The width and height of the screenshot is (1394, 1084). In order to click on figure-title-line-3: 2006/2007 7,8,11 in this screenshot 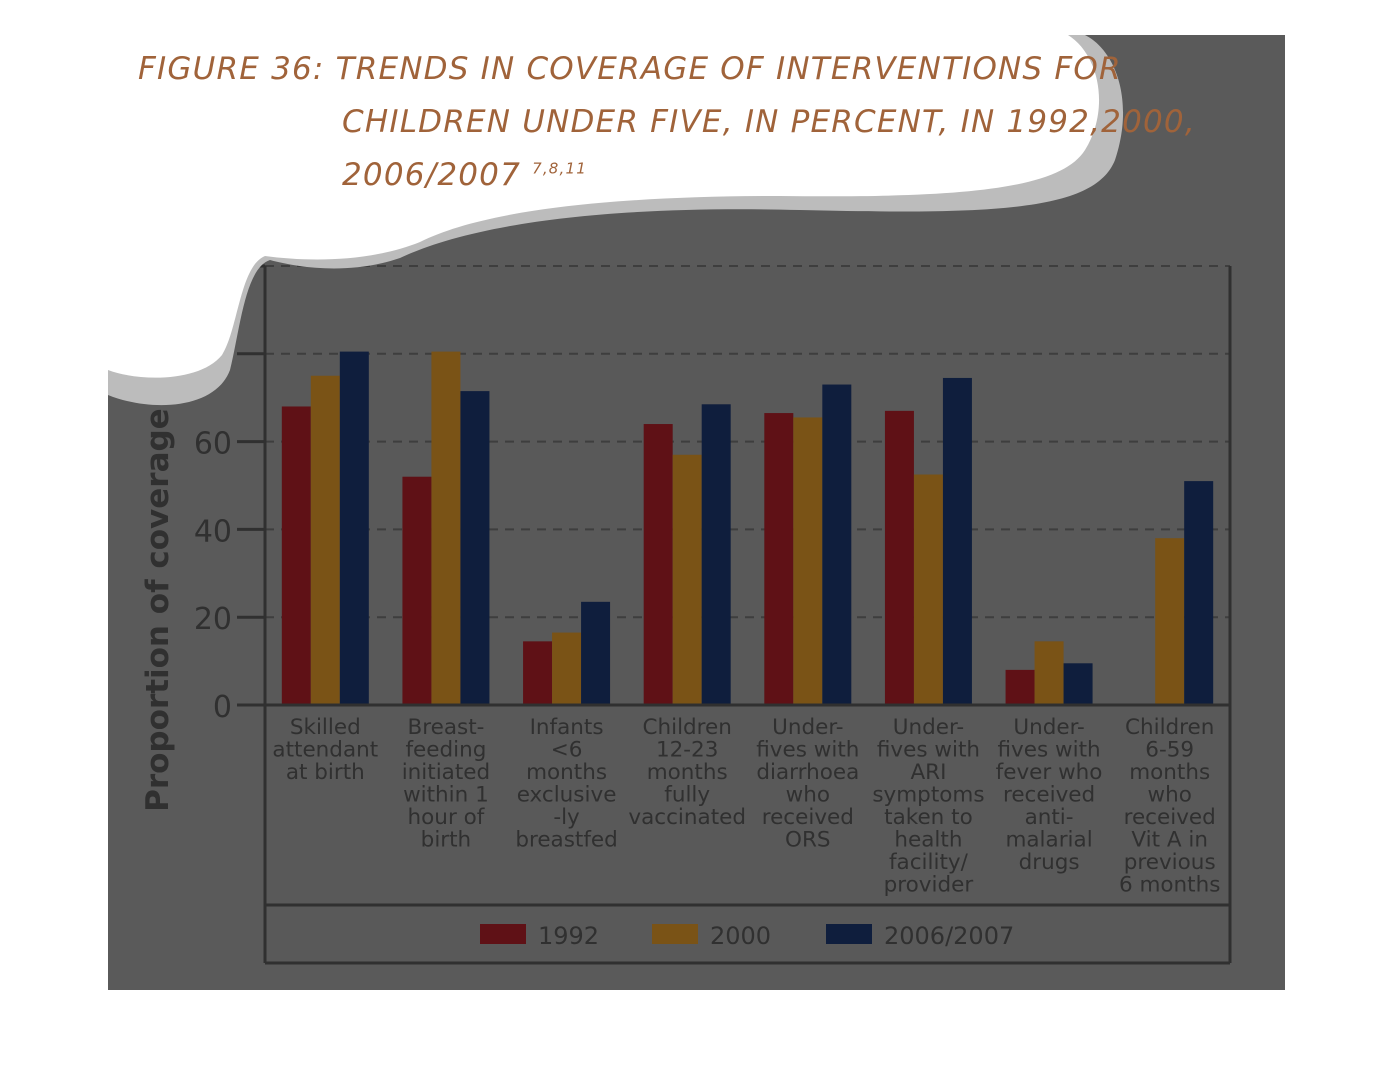, I will do `click(464, 175)`.